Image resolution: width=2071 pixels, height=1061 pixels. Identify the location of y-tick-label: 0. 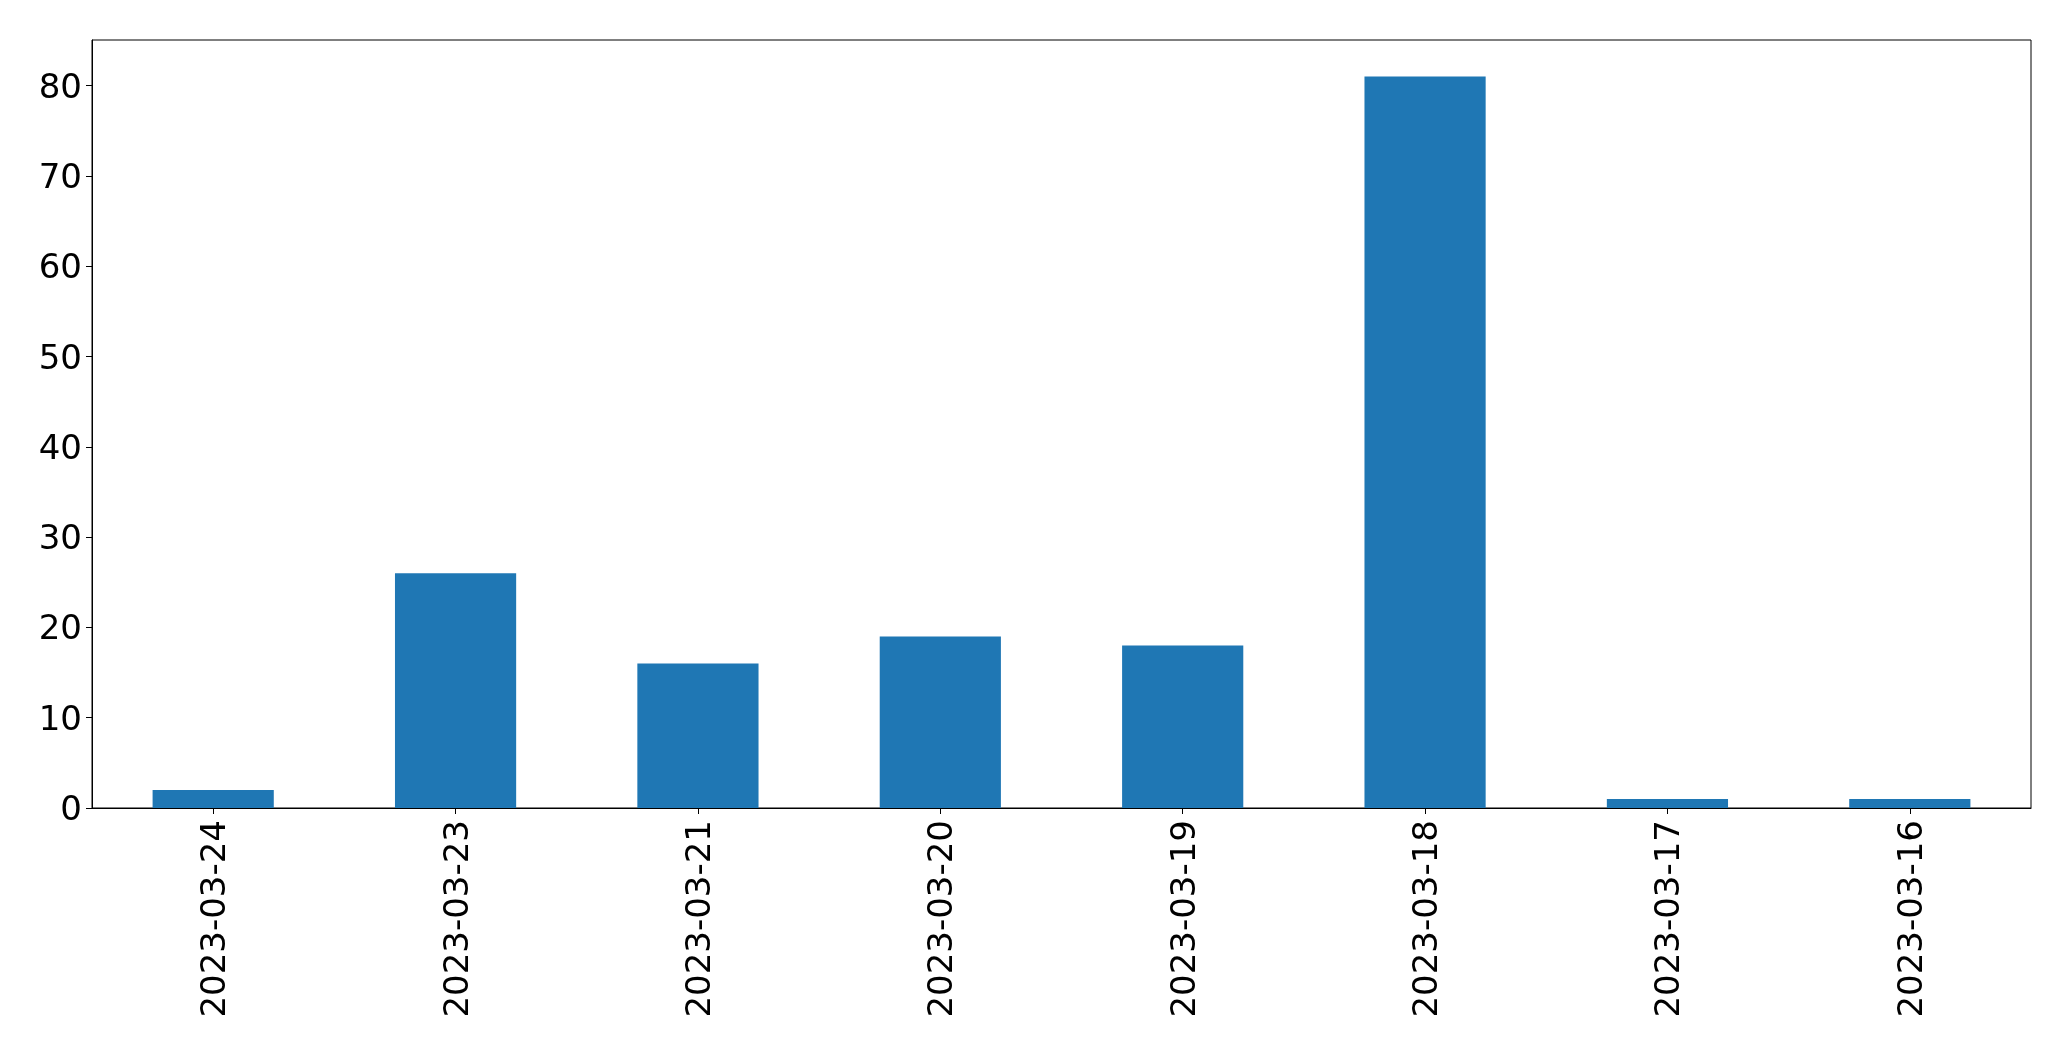
(71, 808).